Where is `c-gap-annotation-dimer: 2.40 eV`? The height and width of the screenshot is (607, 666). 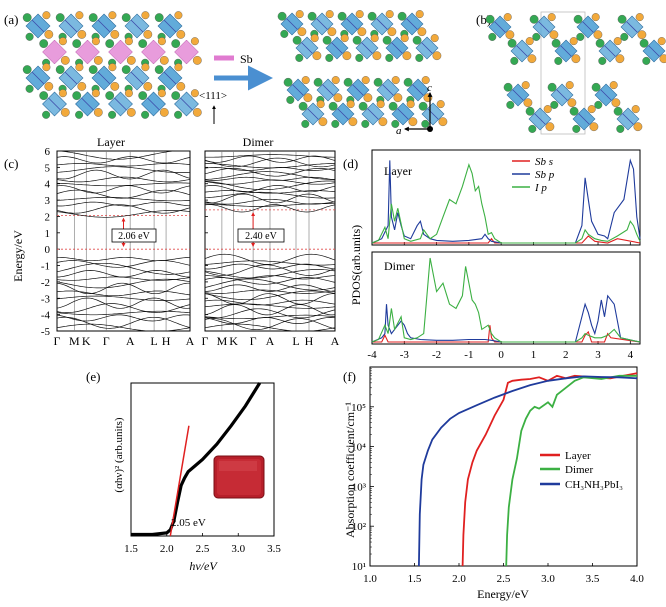
c-gap-annotation-dimer: 2.40 eV is located at coordinates (261, 235).